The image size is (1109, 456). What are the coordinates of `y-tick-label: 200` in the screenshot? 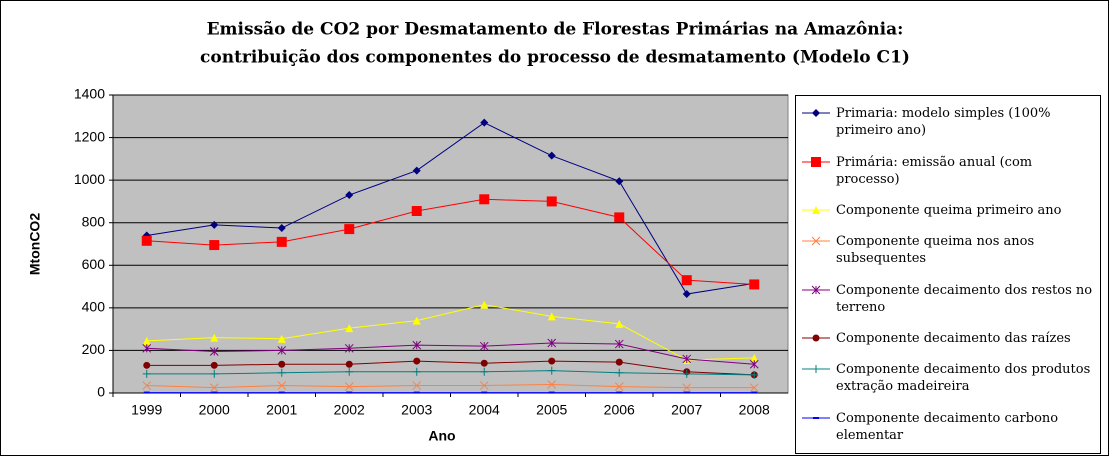 It's located at (94, 349).